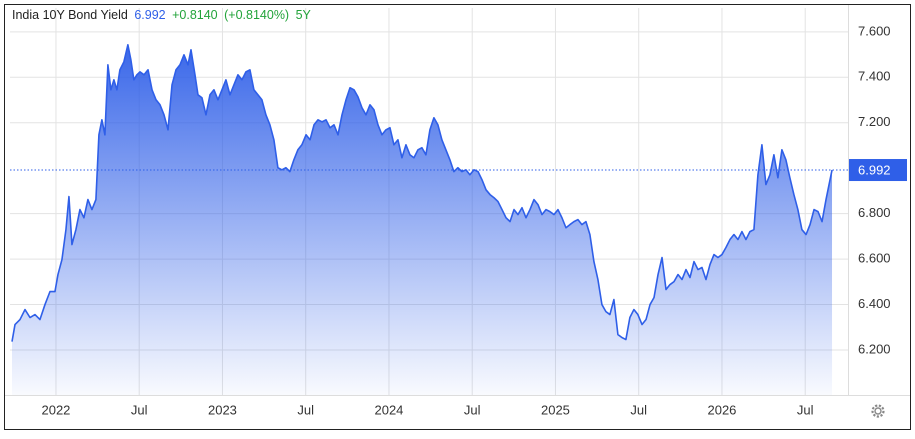 The height and width of the screenshot is (439, 915). What do you see at coordinates (388, 409) in the screenshot?
I see `x-tick-label: 2024` at bounding box center [388, 409].